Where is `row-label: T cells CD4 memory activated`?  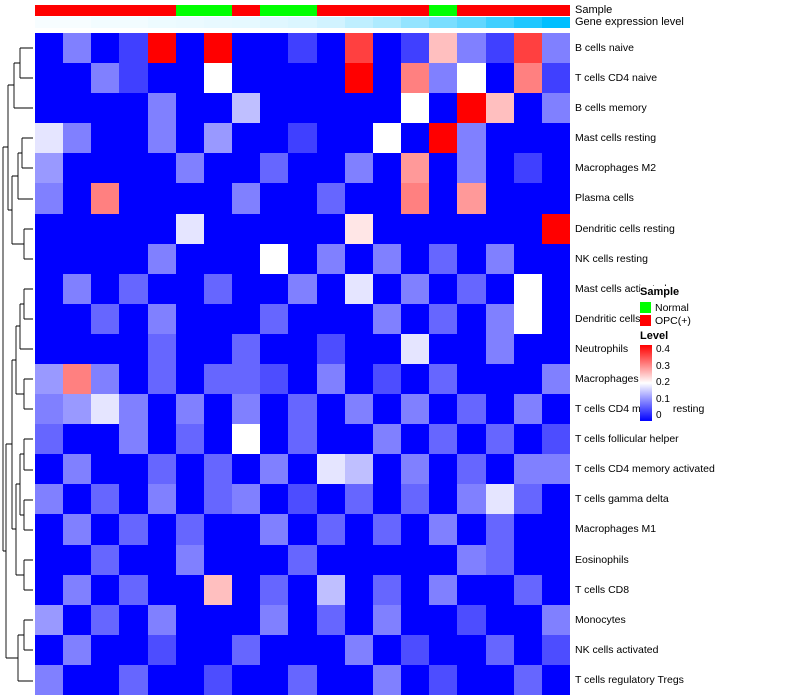 row-label: T cells CD4 memory activated is located at coordinates (645, 469).